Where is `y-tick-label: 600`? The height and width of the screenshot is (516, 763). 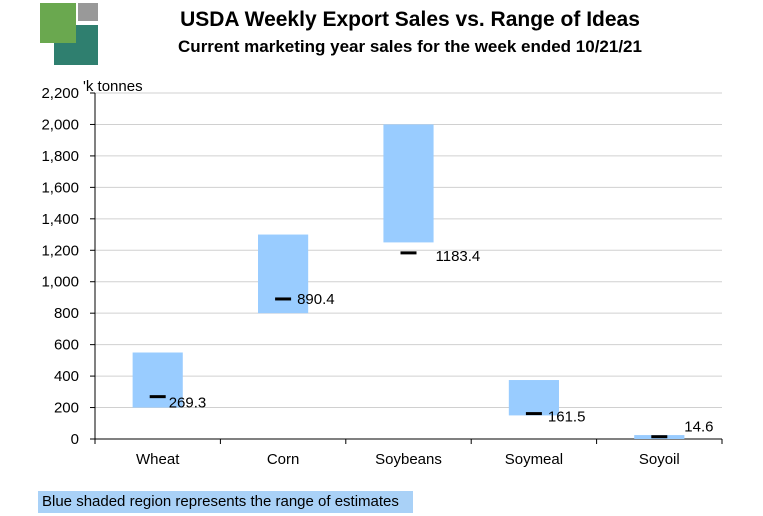 y-tick-label: 600 is located at coordinates (66, 345).